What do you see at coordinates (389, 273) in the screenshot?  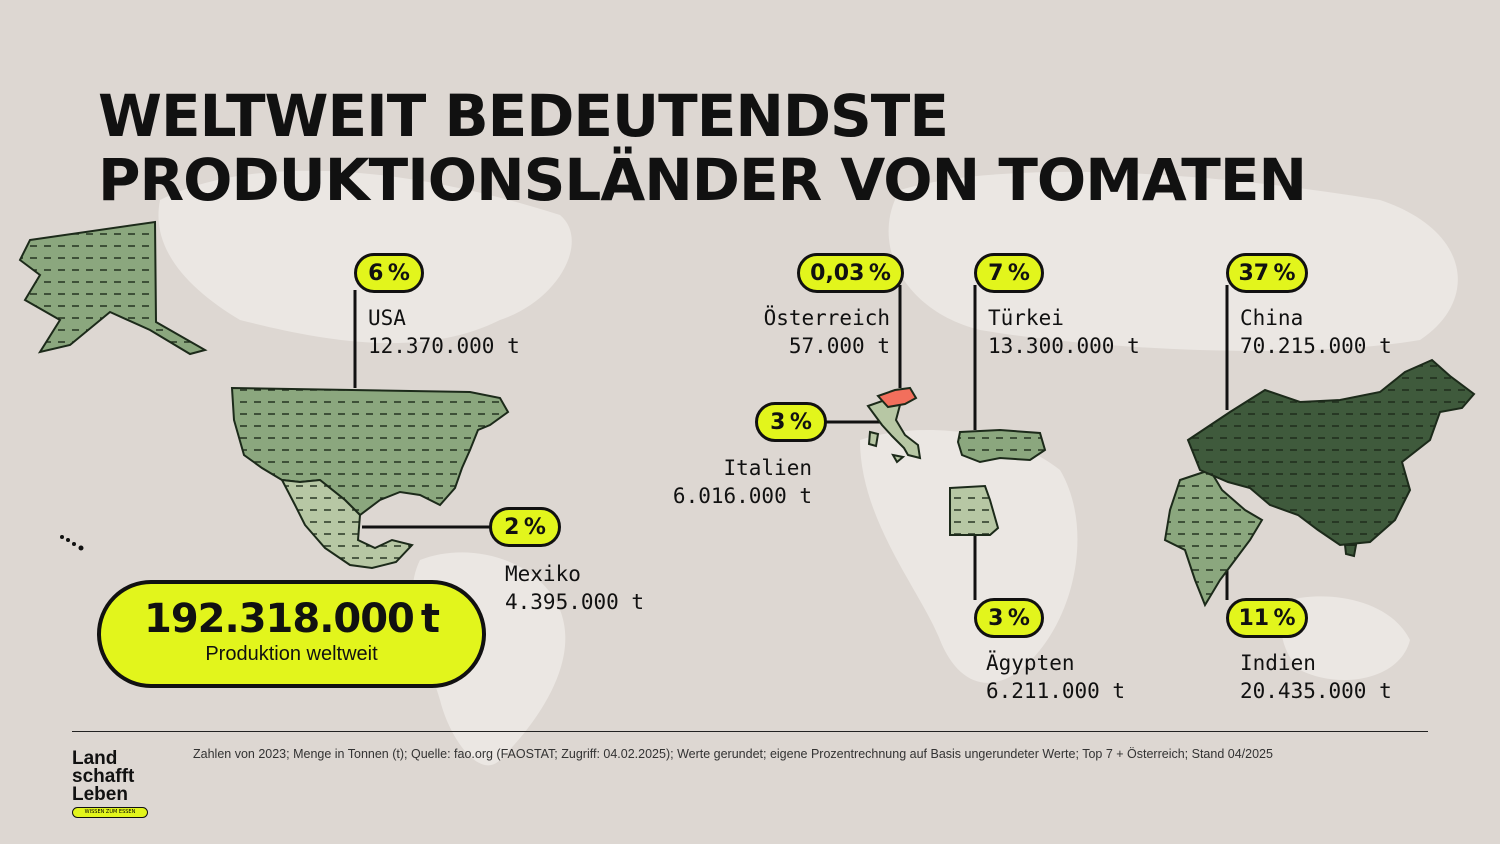 I see `share-badge-usa: 6 %` at bounding box center [389, 273].